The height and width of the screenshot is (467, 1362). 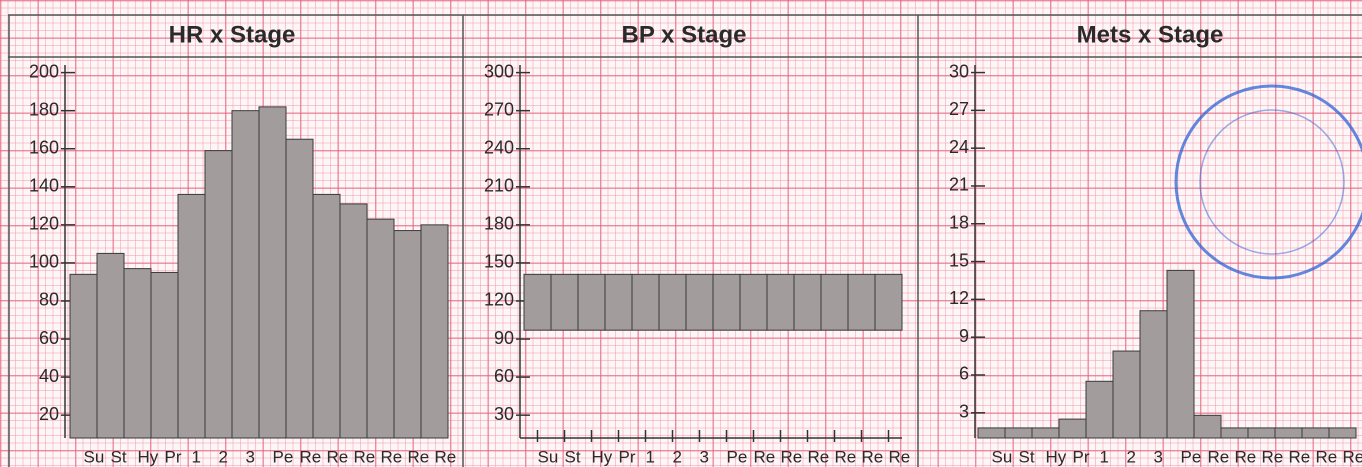 What do you see at coordinates (499, 71) in the screenshot?
I see `y-tick-label: 300` at bounding box center [499, 71].